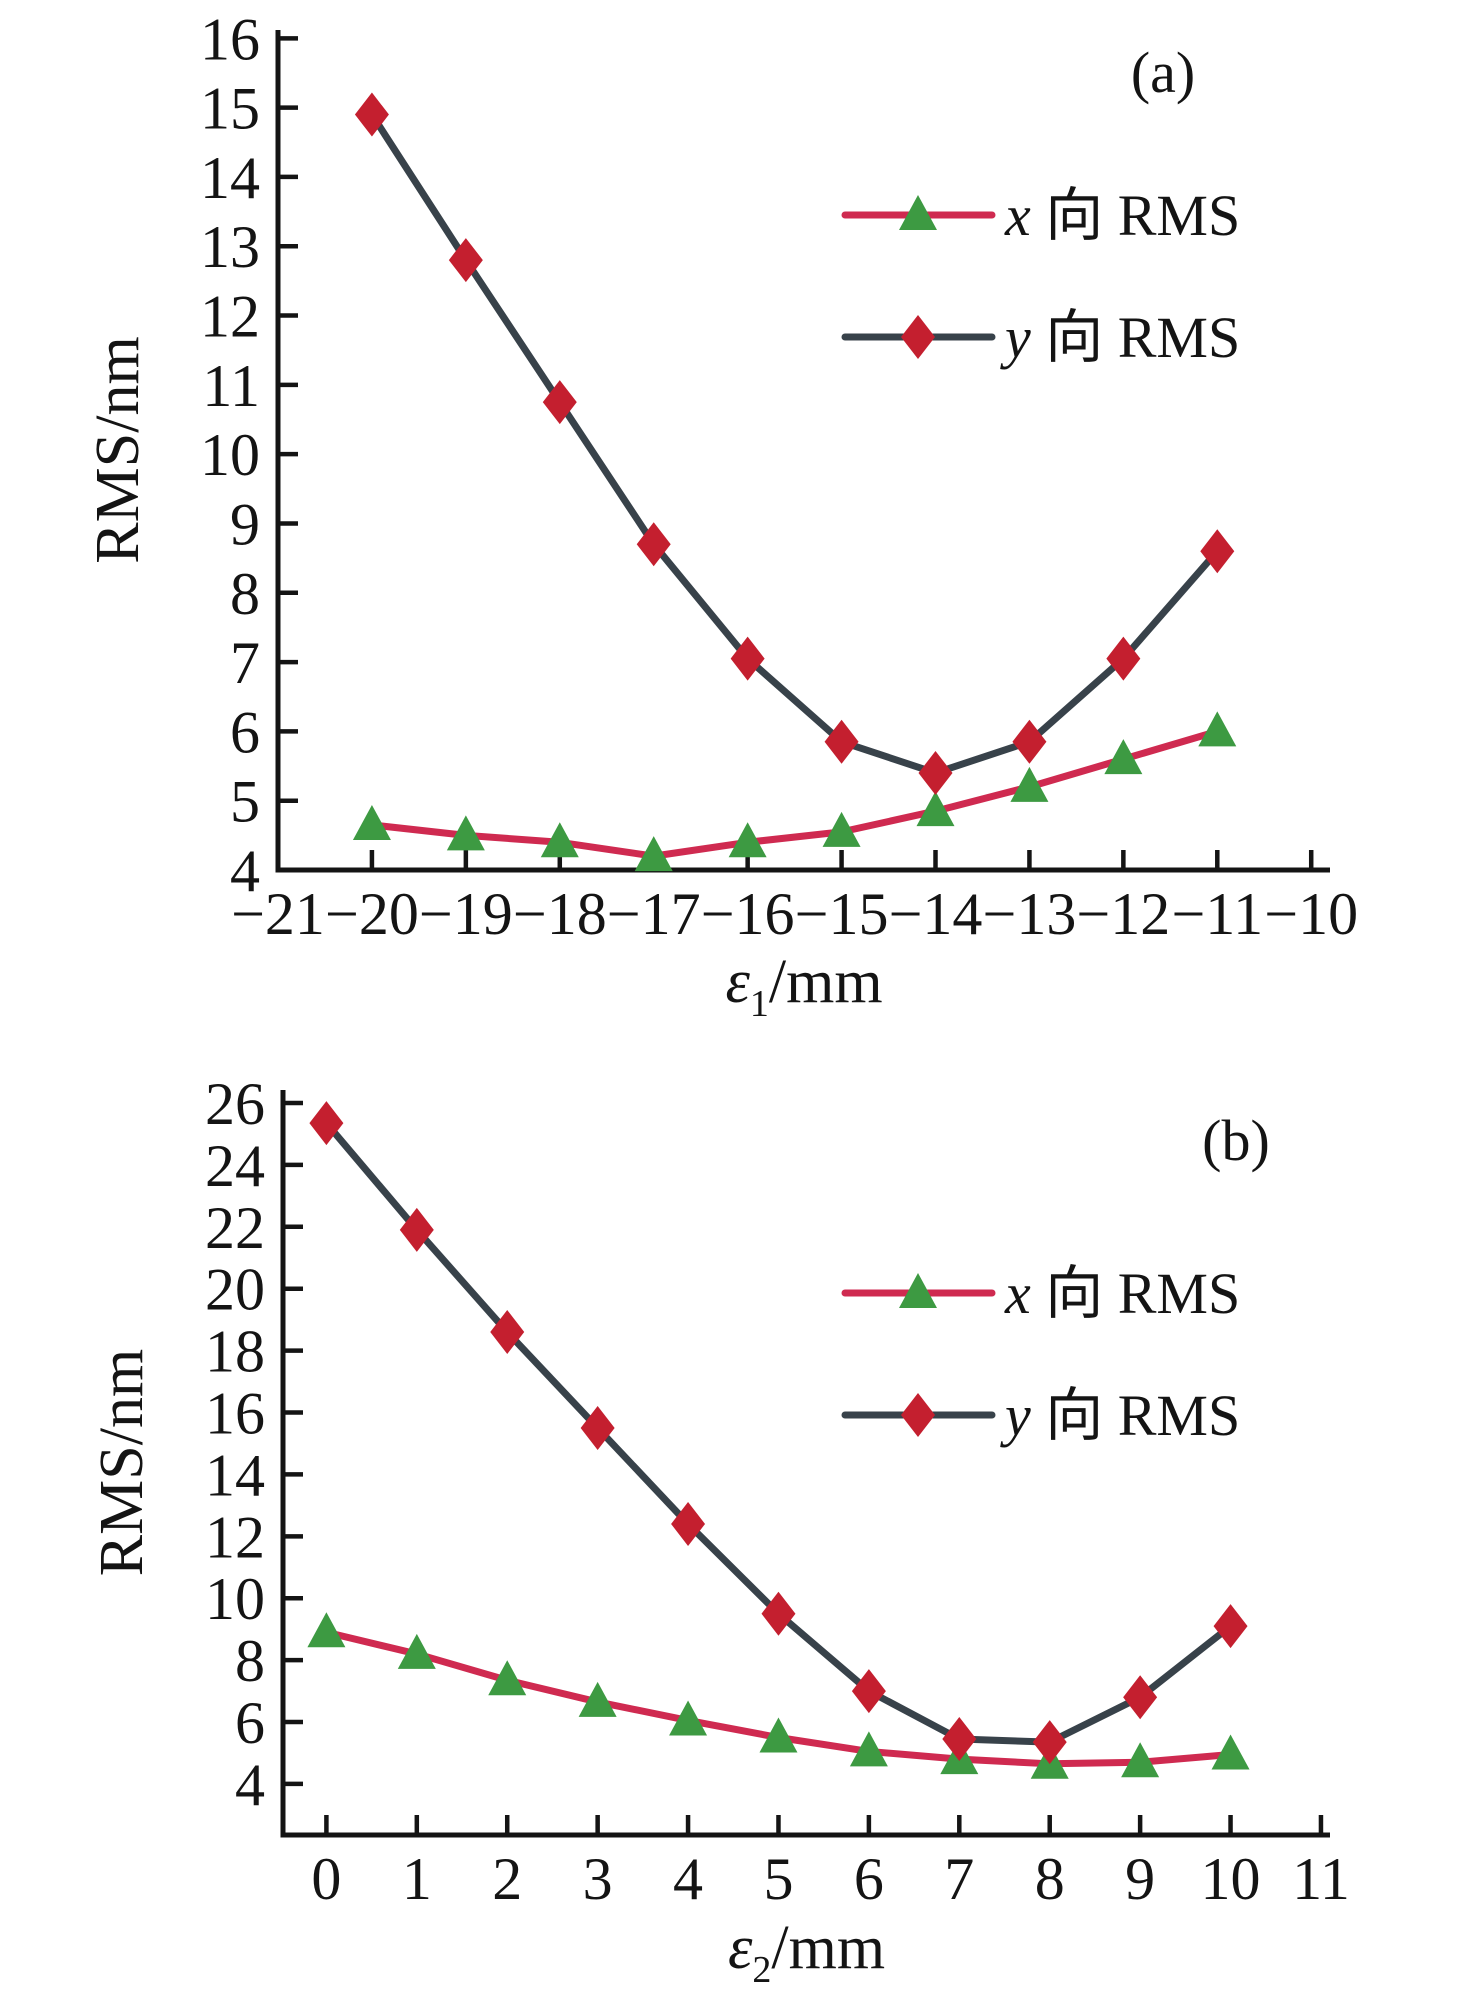 The height and width of the screenshot is (1998, 1476). What do you see at coordinates (1236, 1140) in the screenshot?
I see `panel-label: (b)` at bounding box center [1236, 1140].